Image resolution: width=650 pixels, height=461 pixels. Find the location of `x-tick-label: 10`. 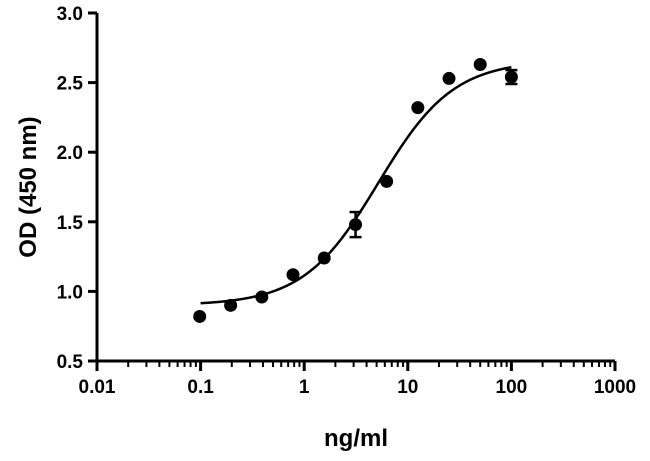

x-tick-label: 10 is located at coordinates (407, 387).